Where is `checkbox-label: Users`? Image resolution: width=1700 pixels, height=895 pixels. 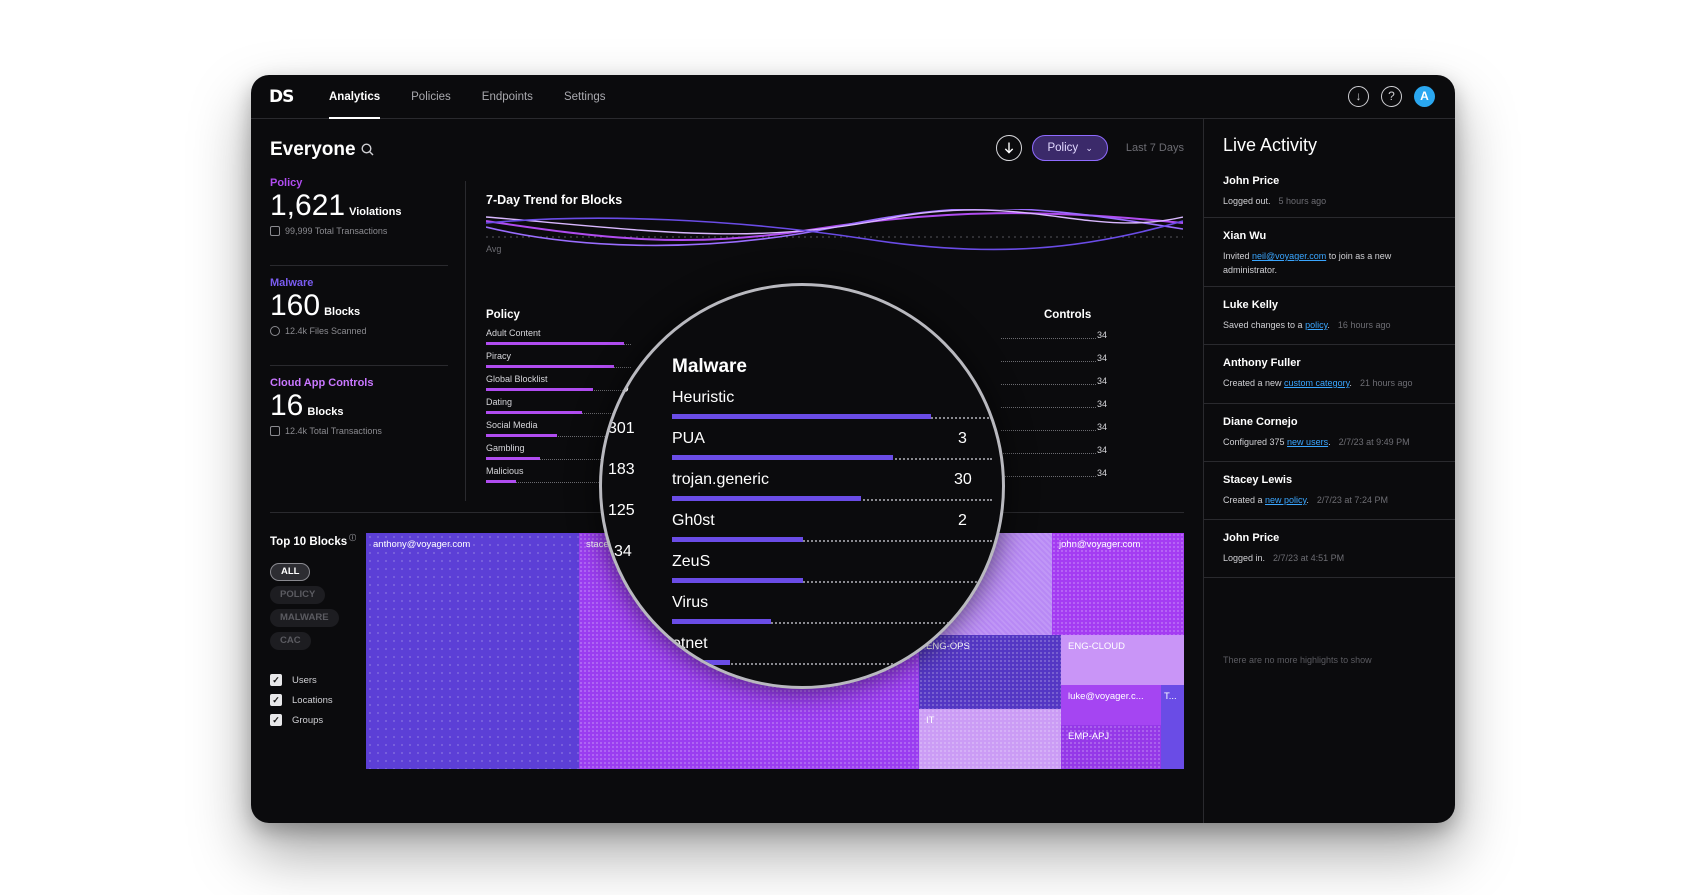
checkbox-label: Users is located at coordinates (304, 680).